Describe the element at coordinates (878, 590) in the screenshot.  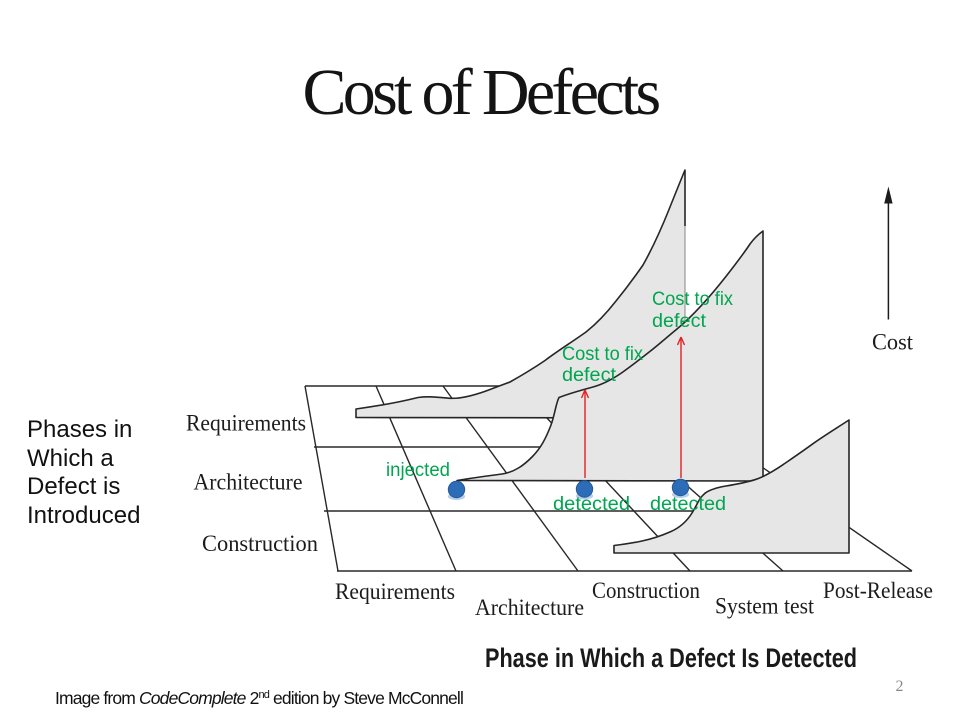
I see `svg-text: Post-Release` at that location.